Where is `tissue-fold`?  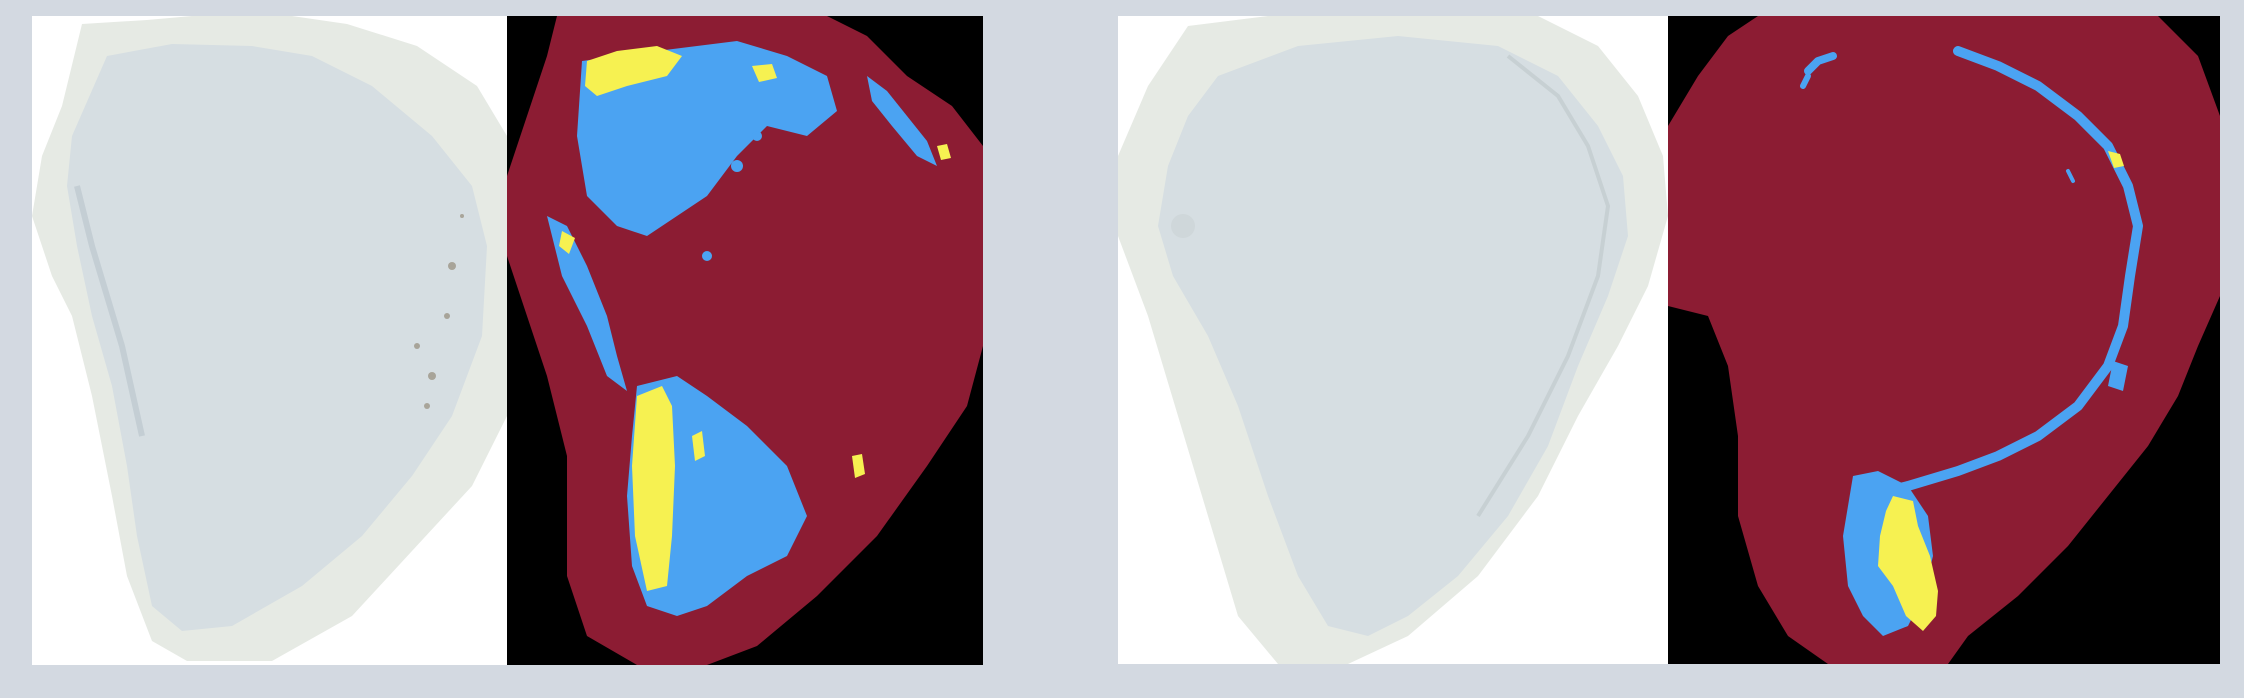 tissue-fold is located at coordinates (109, 311).